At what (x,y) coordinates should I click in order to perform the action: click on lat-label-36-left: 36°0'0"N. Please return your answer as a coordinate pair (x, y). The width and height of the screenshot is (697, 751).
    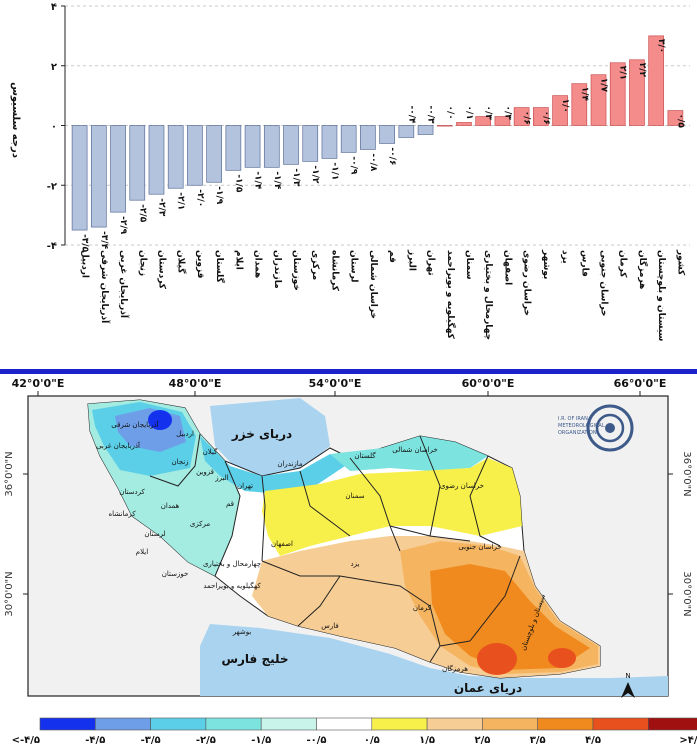
    Looking at the image, I should click on (9, 473).